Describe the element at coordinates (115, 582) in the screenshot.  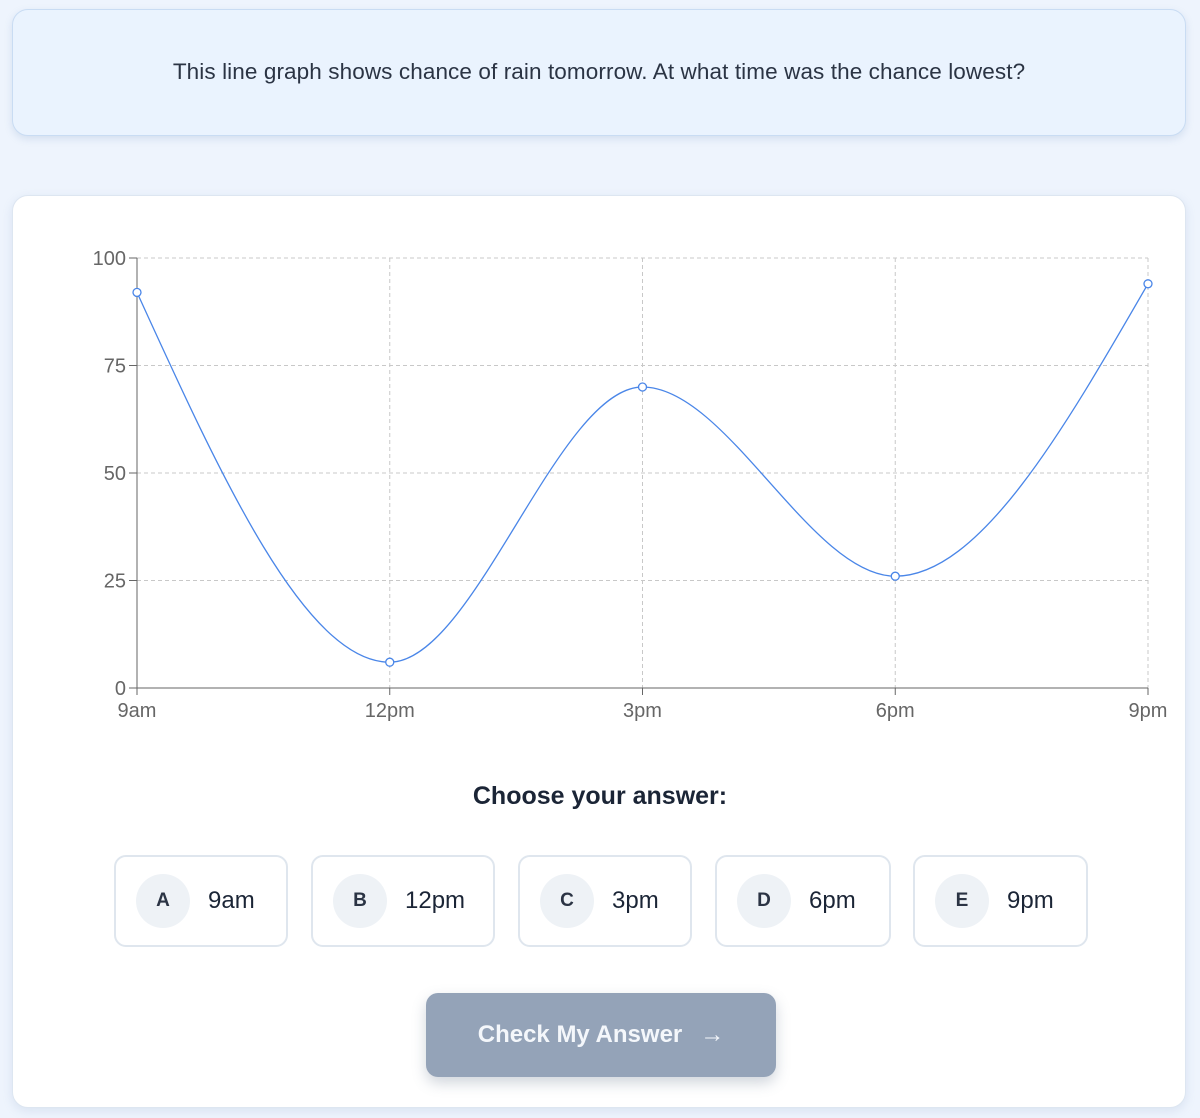
I see `y-tick-label: 25` at that location.